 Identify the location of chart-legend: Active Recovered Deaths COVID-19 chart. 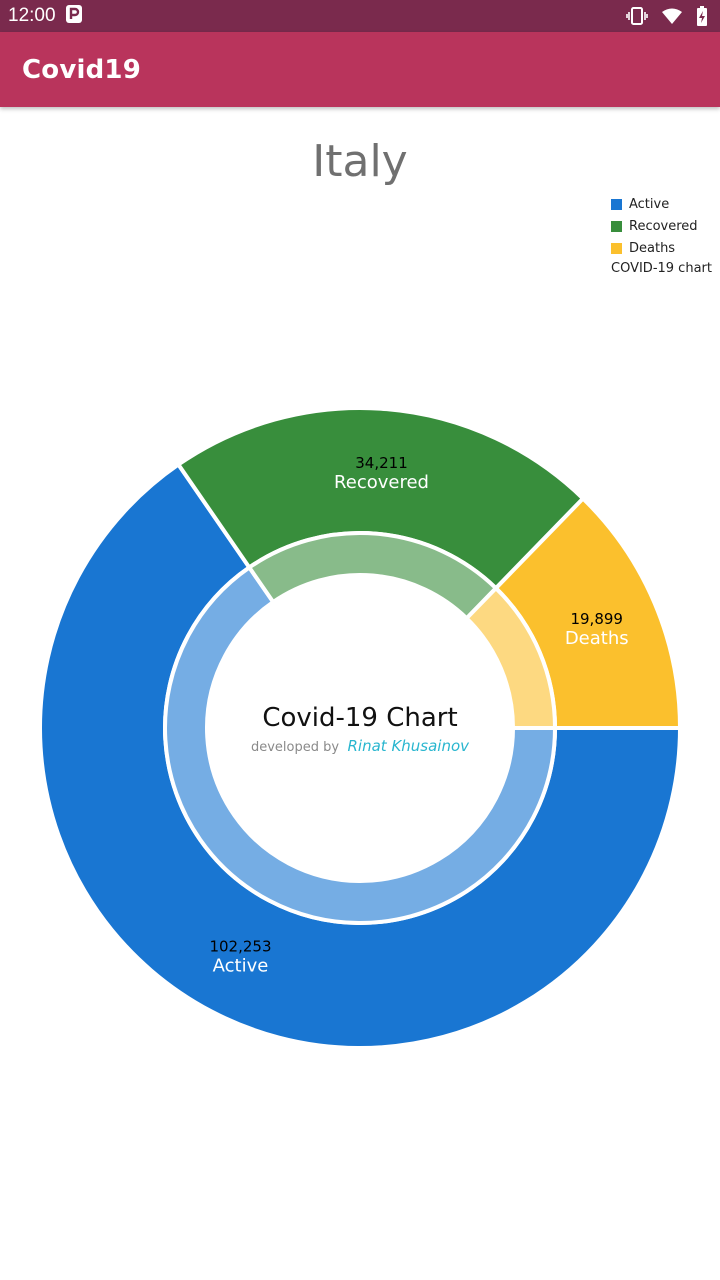
(661, 234).